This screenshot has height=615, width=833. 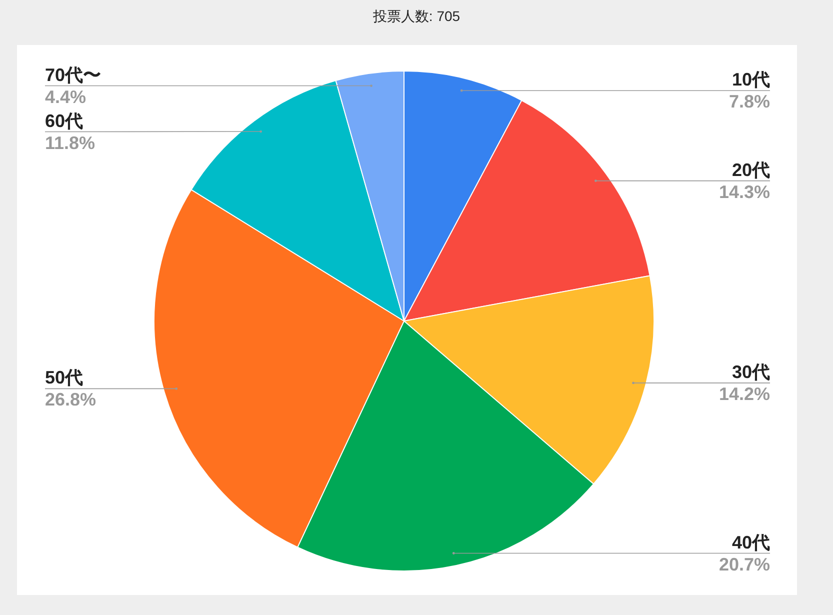 I want to click on data-label: 14.2%, so click(x=744, y=394).